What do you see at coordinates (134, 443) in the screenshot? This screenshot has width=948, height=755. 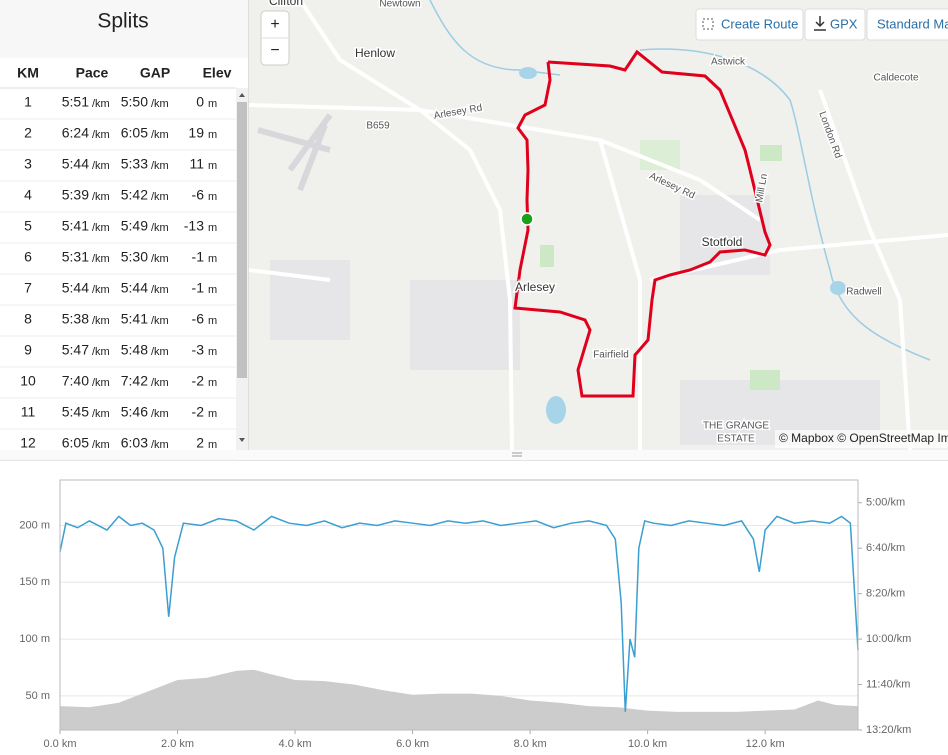 I see `split-gap: 6:03` at bounding box center [134, 443].